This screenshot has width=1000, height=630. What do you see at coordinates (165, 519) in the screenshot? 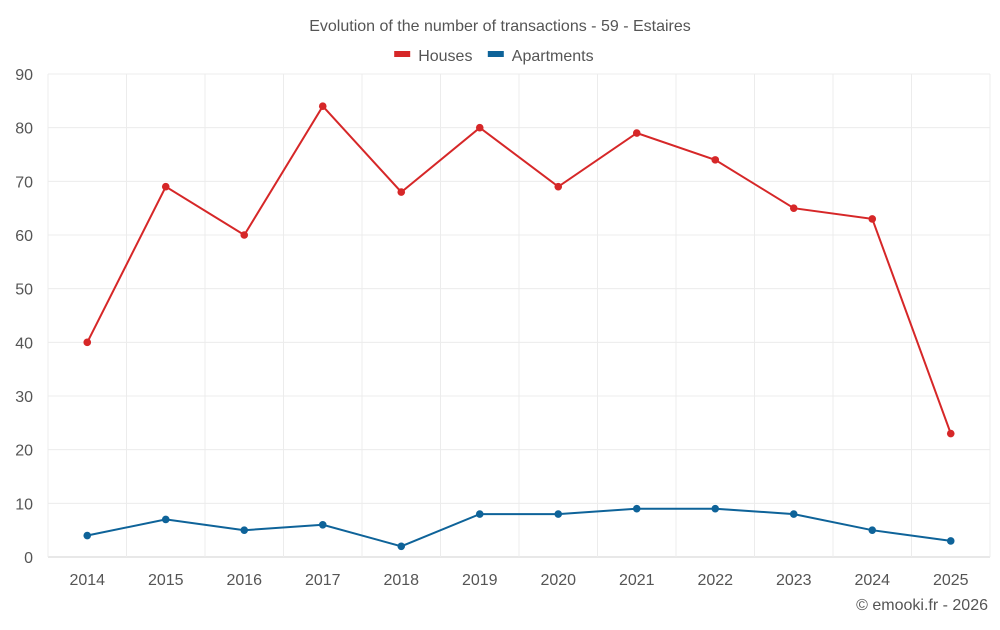
I see `data-point-apartments-2015` at bounding box center [165, 519].